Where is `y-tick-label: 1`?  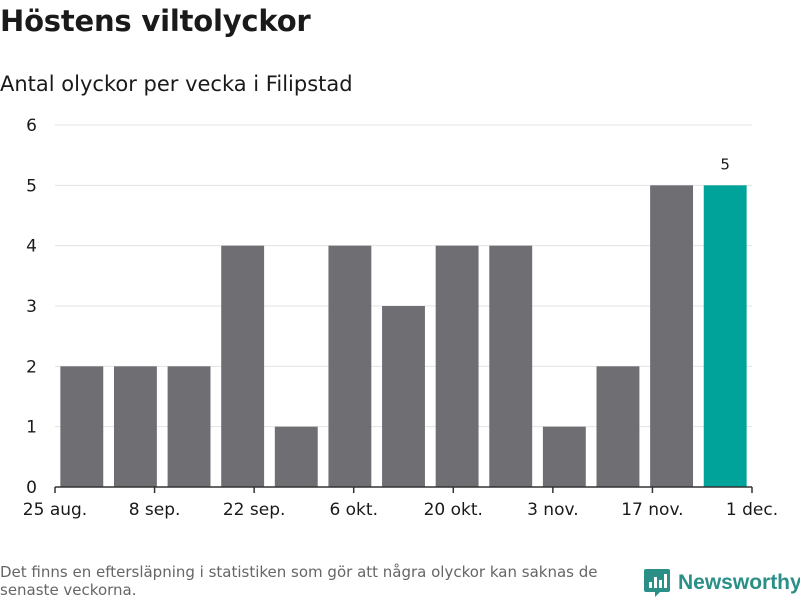
y-tick-label: 1 is located at coordinates (31, 428).